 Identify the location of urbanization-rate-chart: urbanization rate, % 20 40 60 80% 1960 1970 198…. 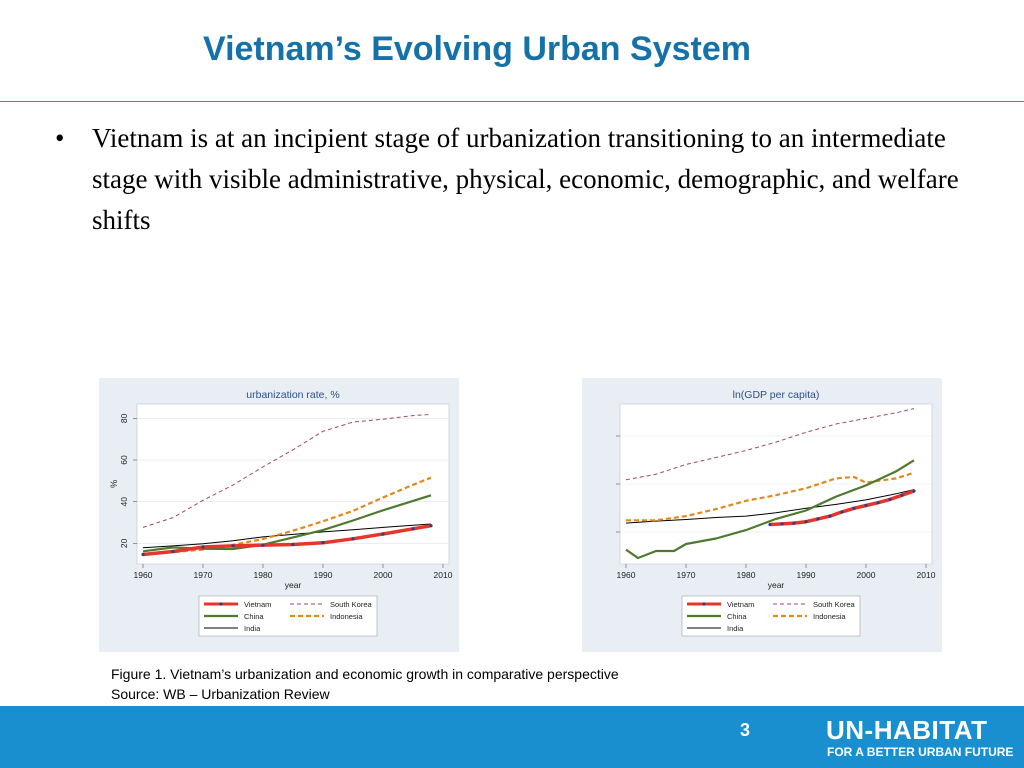
(279, 515).